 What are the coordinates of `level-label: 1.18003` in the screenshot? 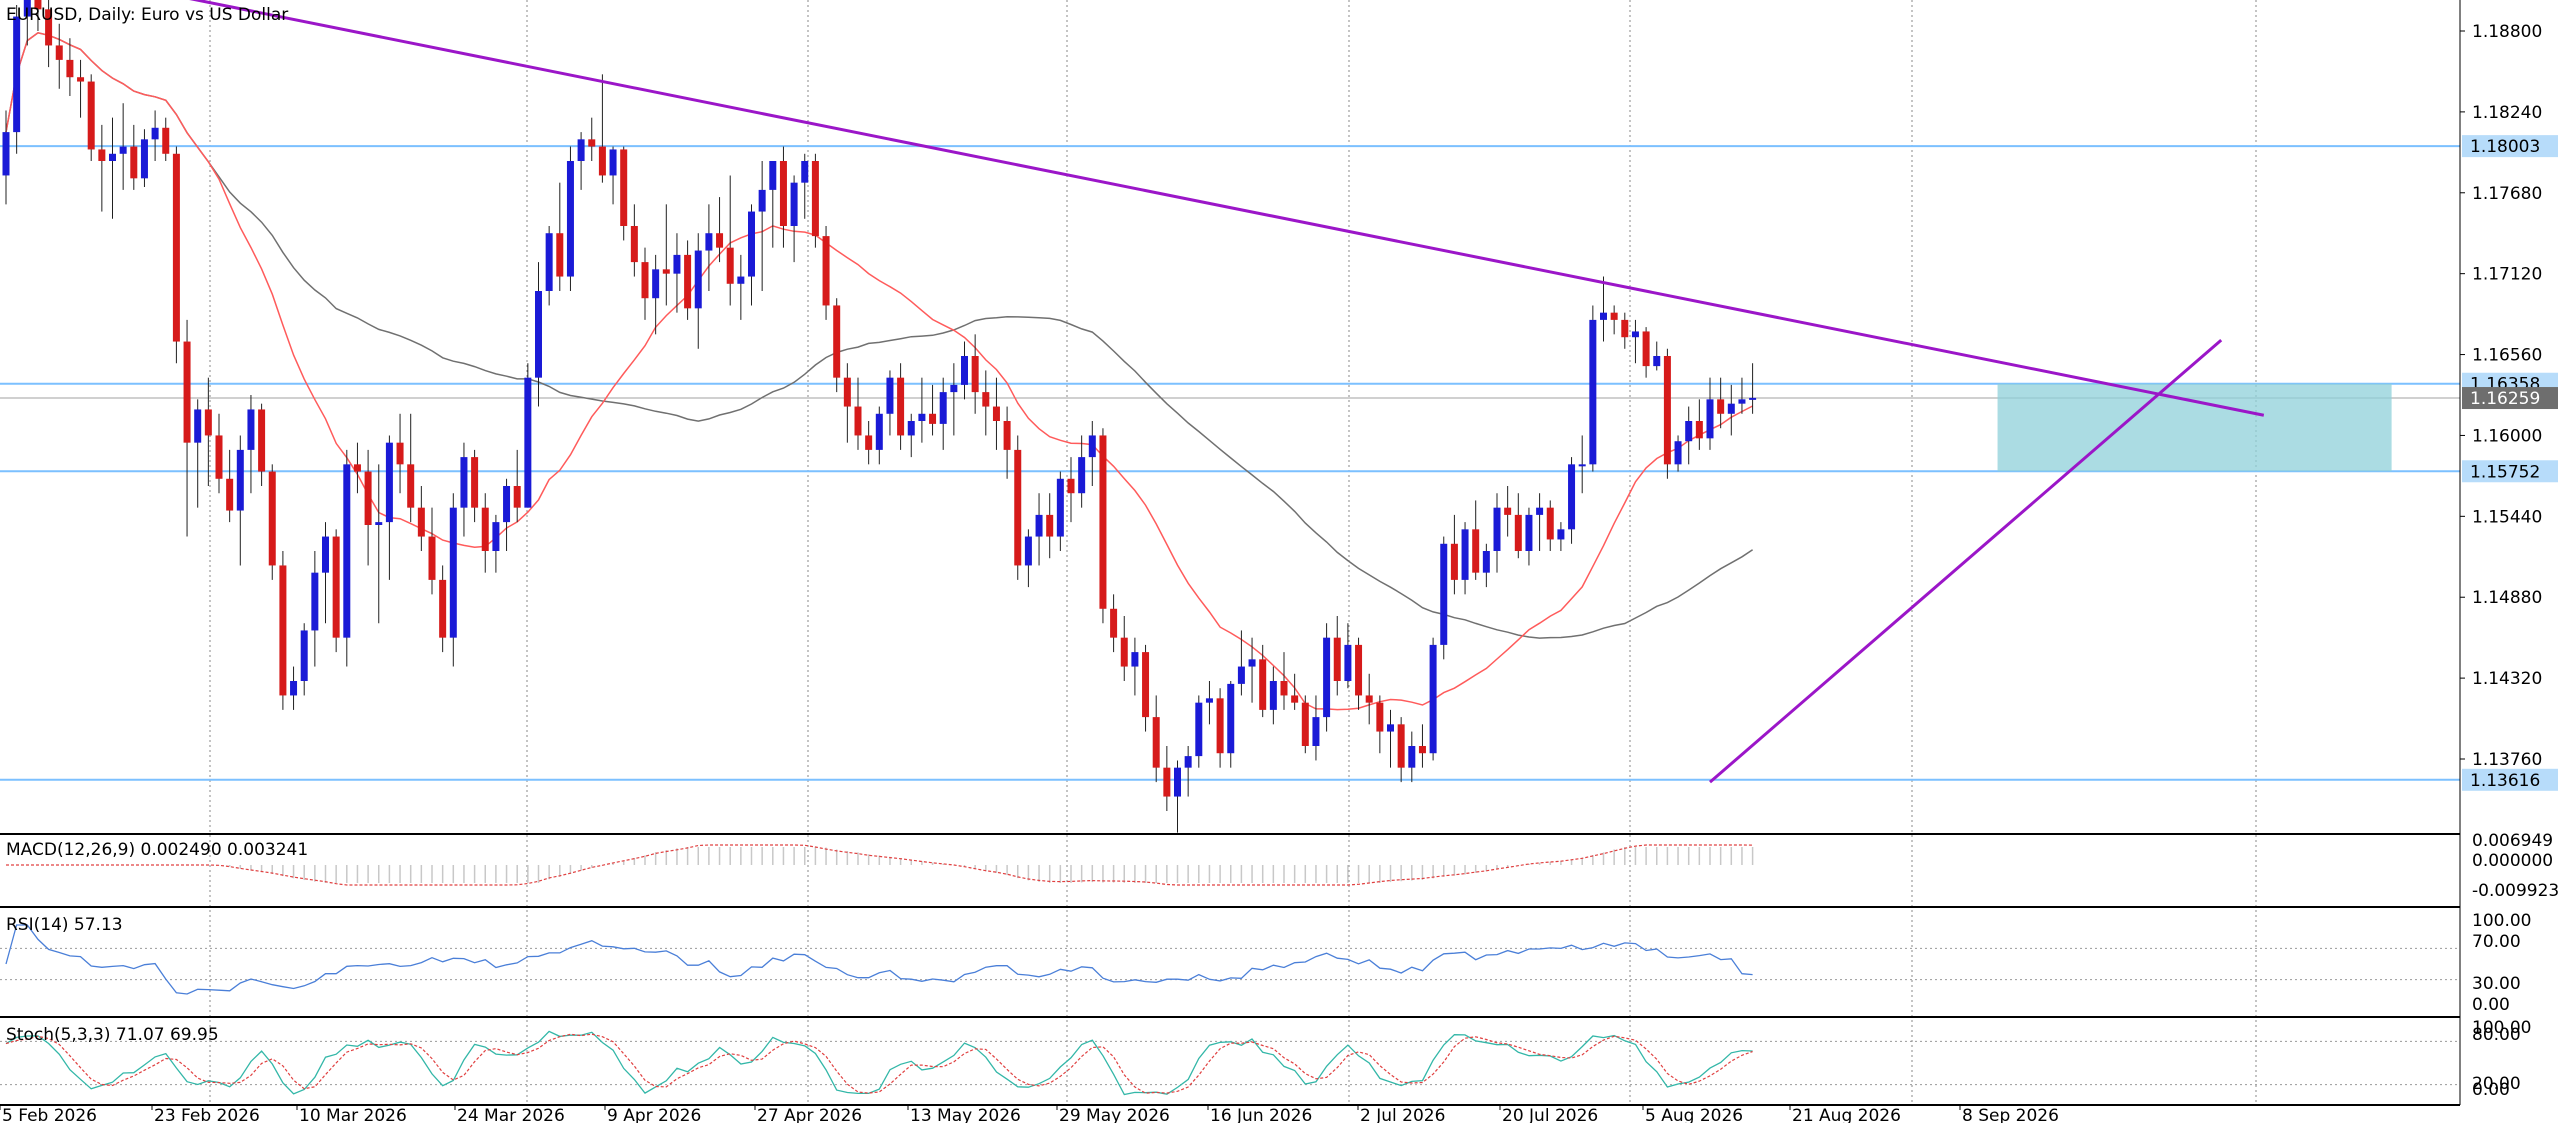 It's located at (2505, 147).